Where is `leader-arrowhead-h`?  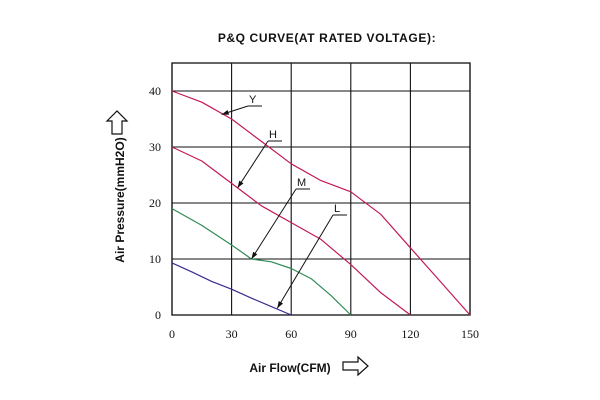
leader-arrowhead-h is located at coordinates (240, 184).